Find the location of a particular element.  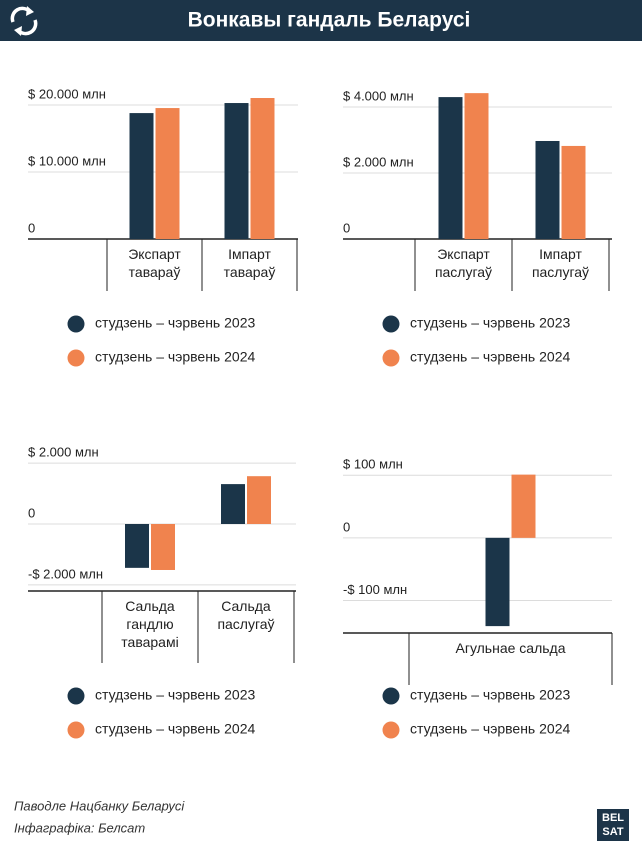

x-tick-label-box: Экспарт тавараў is located at coordinates (154, 263).